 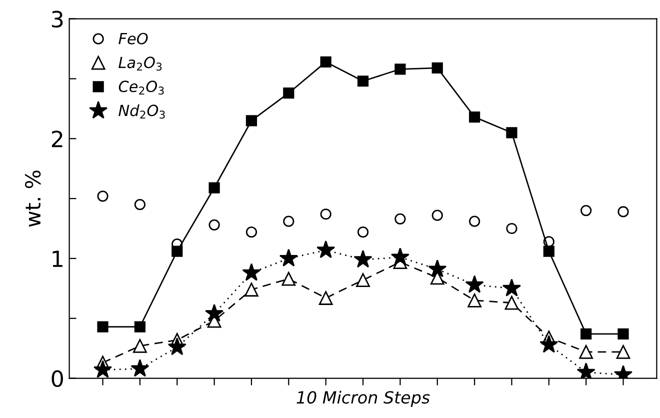 I want to click on y-axis-title: wt. %, so click(x=32, y=198).